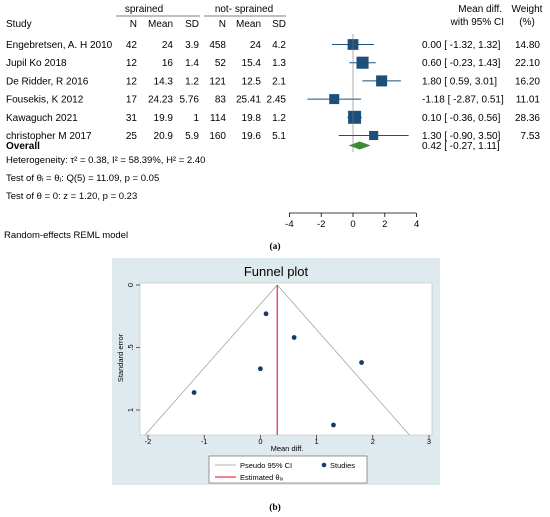 The width and height of the screenshot is (550, 517). Describe the element at coordinates (277, 100) in the screenshot. I see `row-sd-control: 2.45` at that location.